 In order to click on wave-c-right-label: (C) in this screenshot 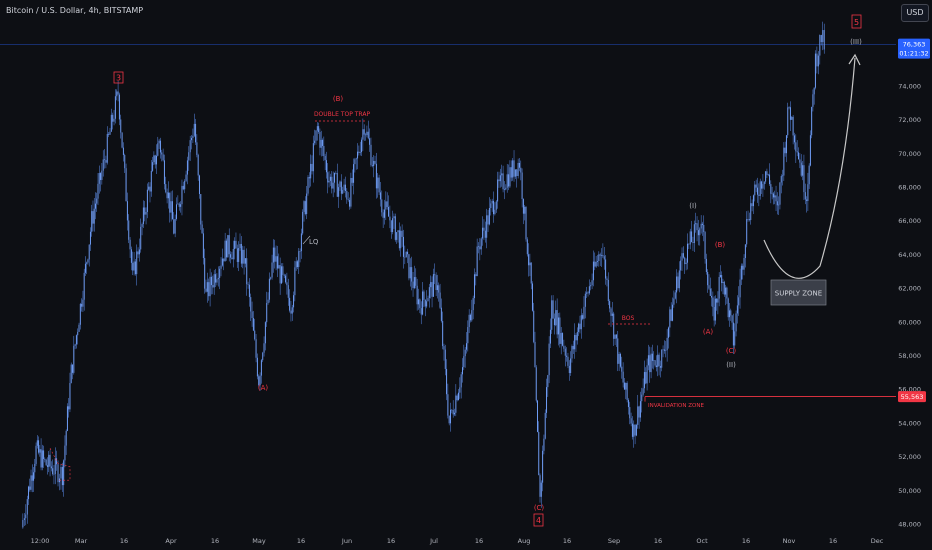, I will do `click(731, 351)`.